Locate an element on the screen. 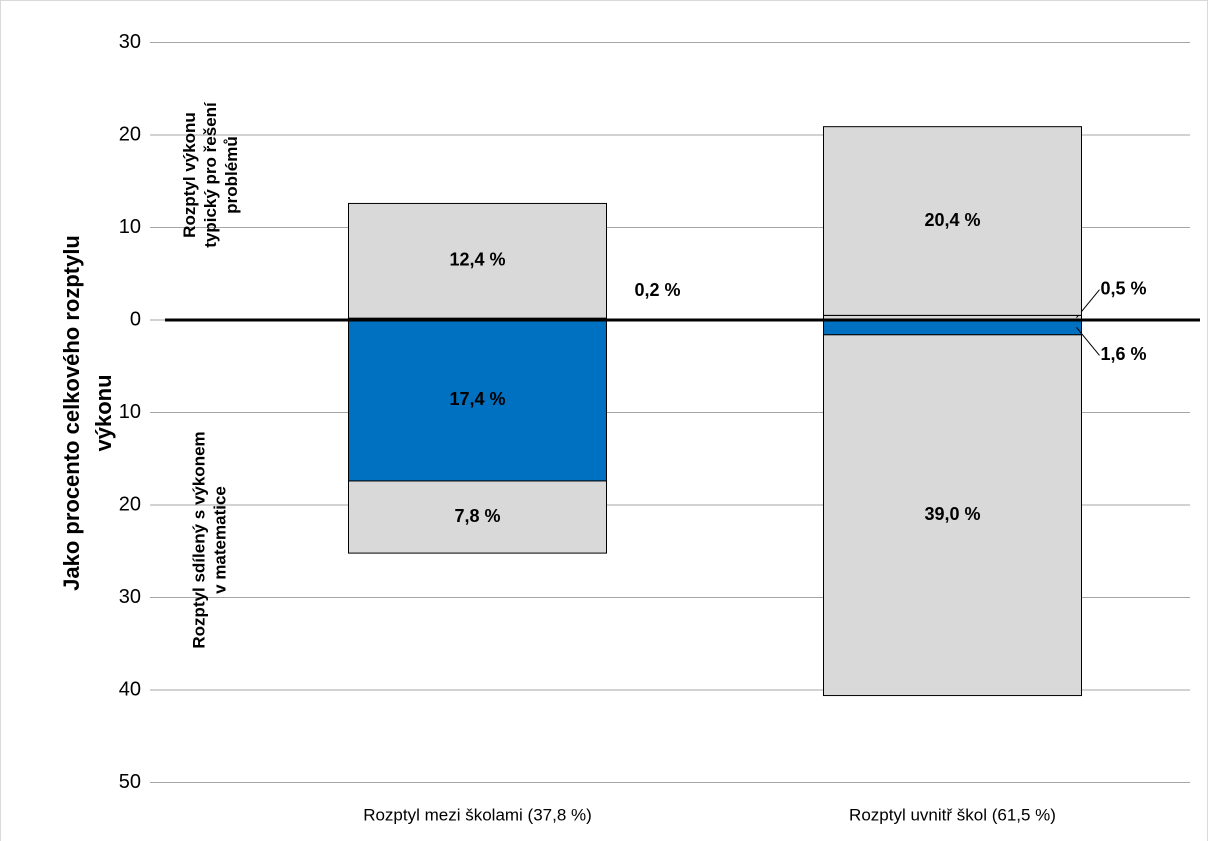 The width and height of the screenshot is (1208, 841). y-tick-label: 0 is located at coordinates (135, 319).